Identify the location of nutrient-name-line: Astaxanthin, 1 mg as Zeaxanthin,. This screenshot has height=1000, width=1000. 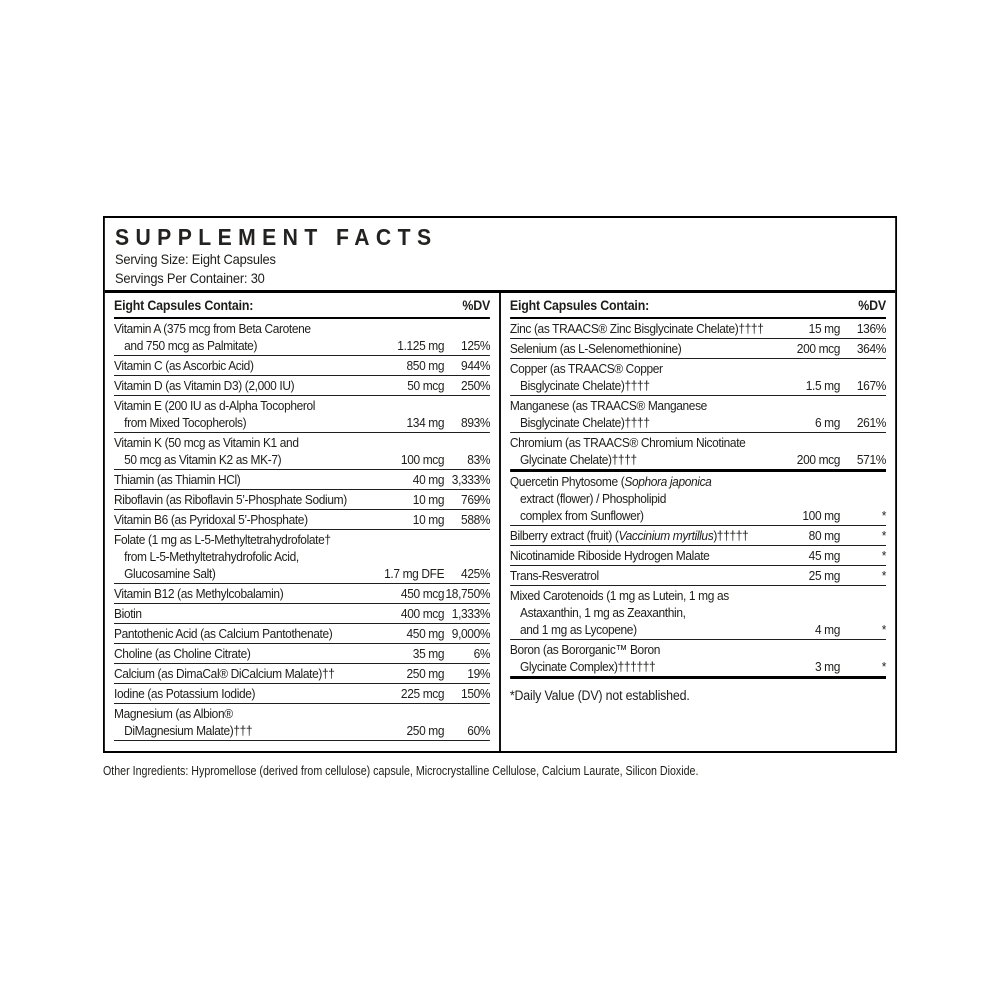
(656, 612).